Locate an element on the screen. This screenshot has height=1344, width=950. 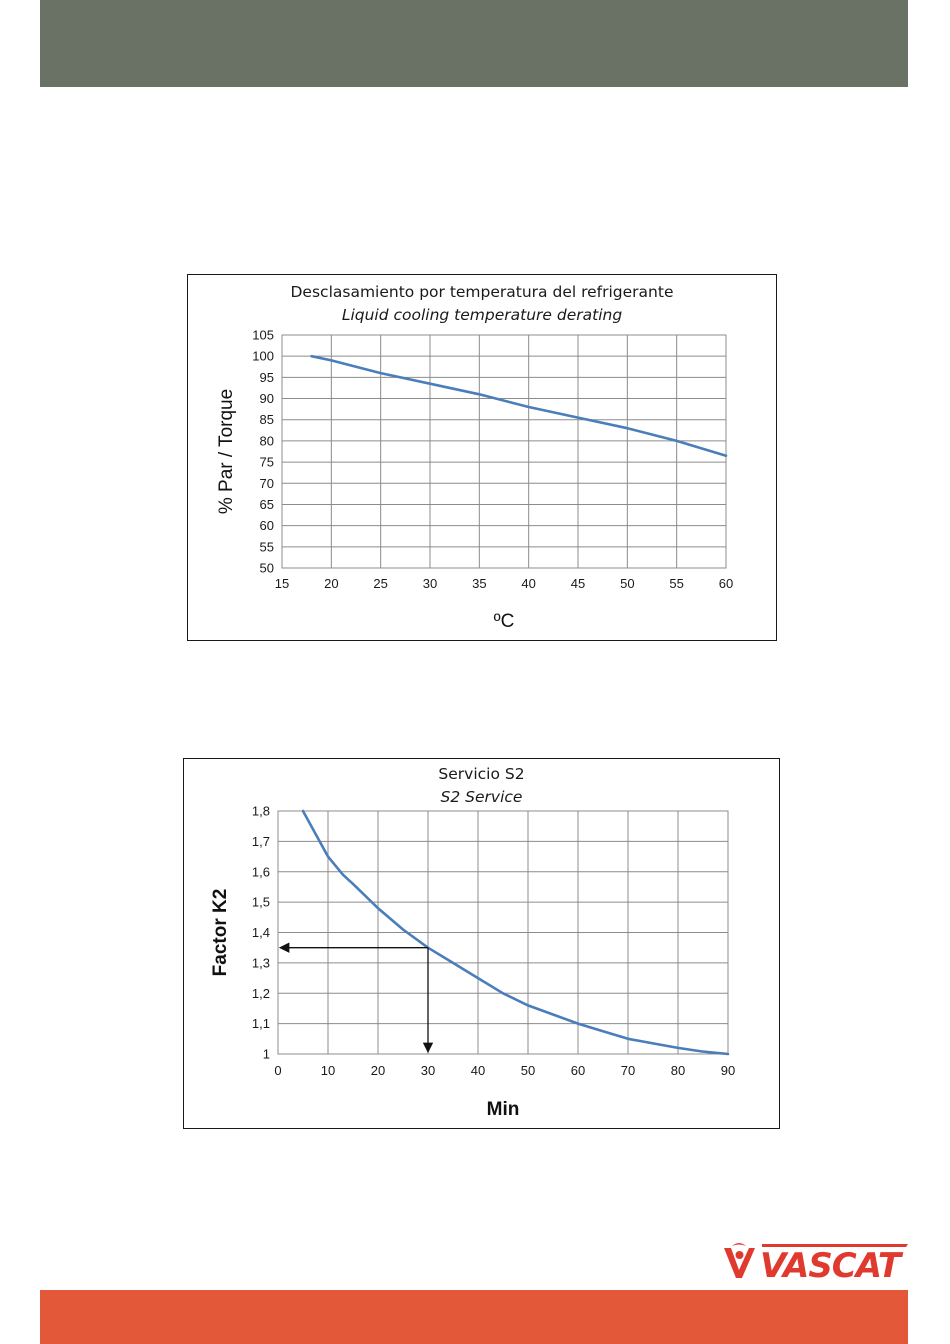
chart-subtitle: S2 Service is located at coordinates (481, 797).